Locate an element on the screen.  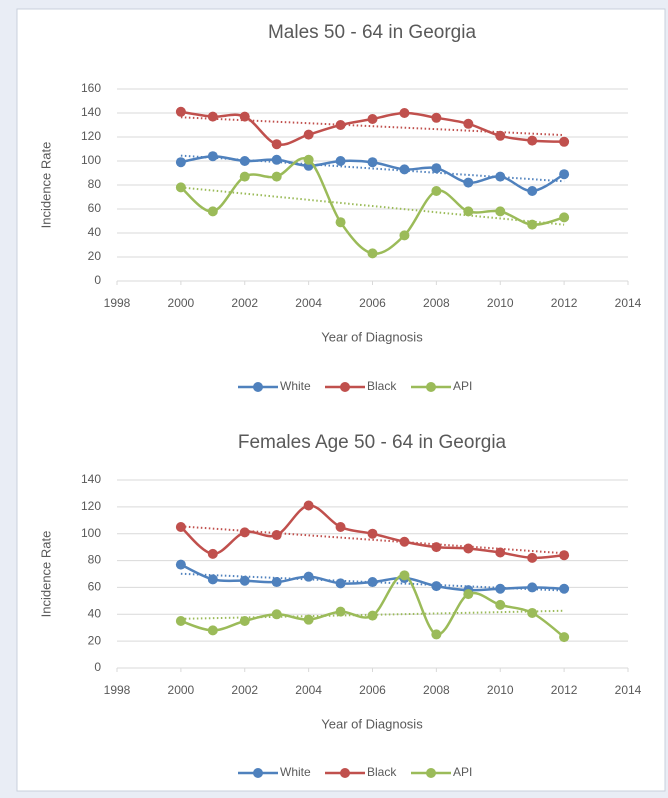
legend-label: White is located at coordinates (295, 386).